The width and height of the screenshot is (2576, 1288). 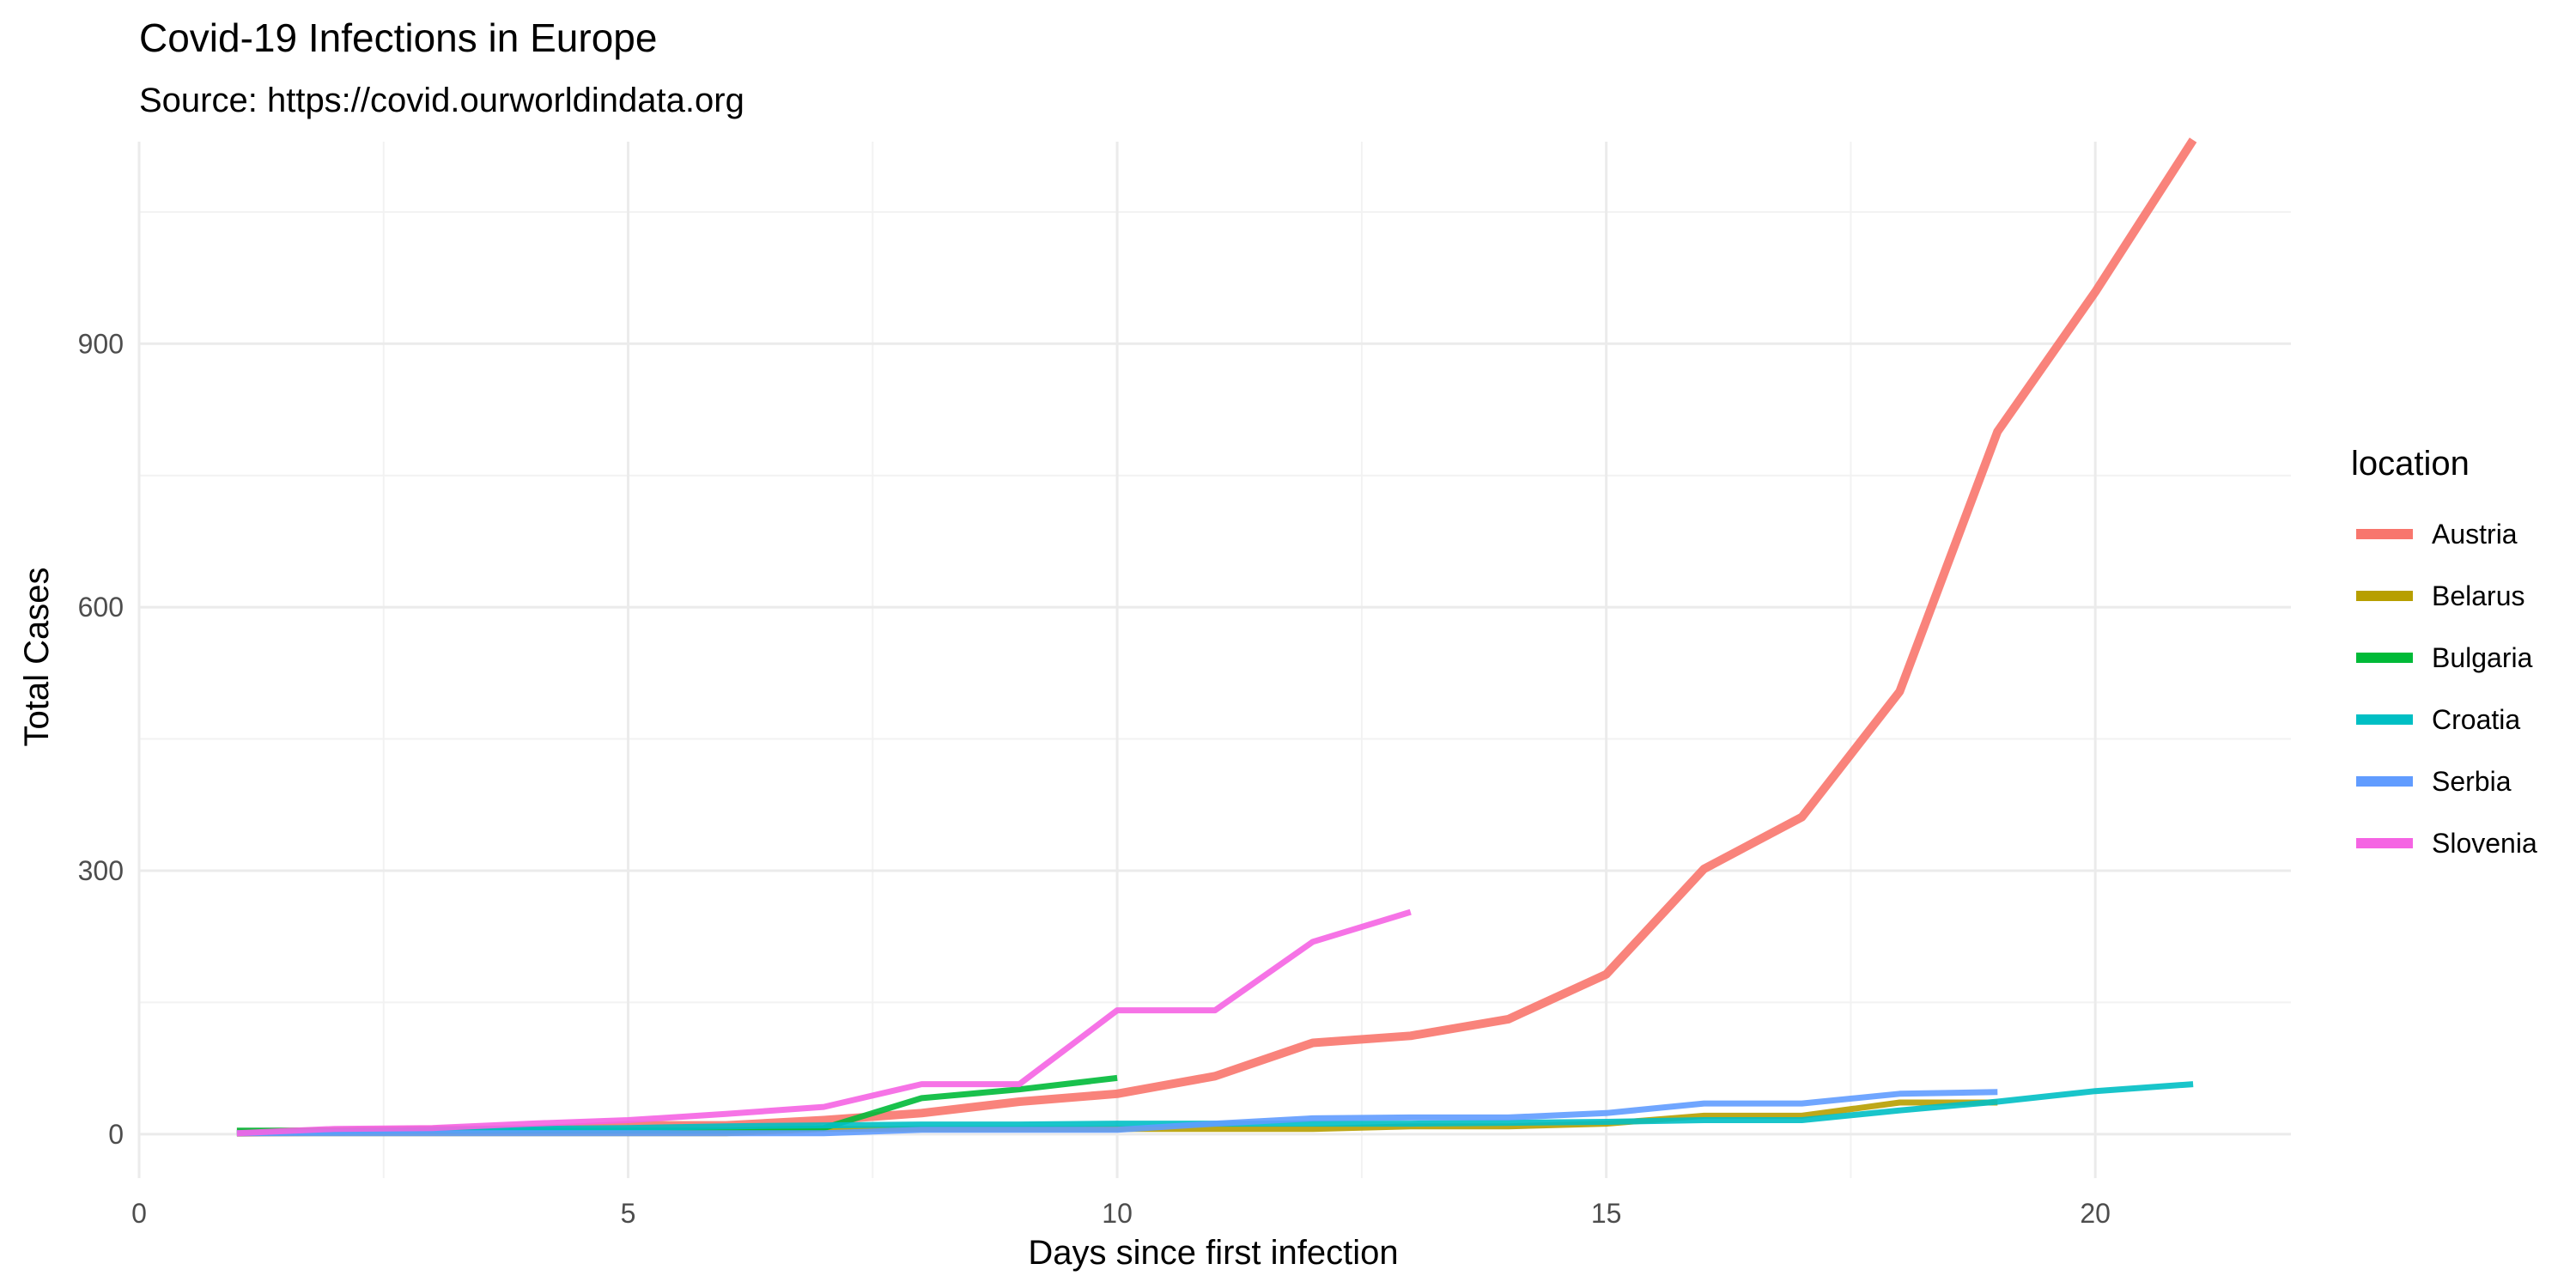 I want to click on y-tick-label: 0, so click(x=116, y=1134).